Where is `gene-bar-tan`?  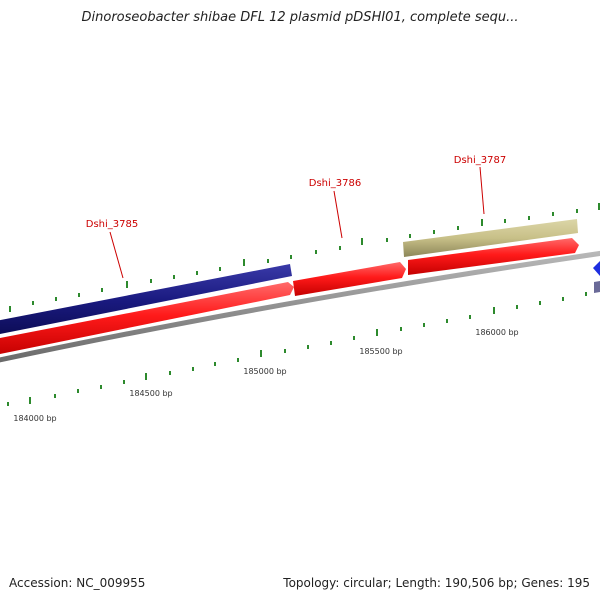 gene-bar-tan is located at coordinates (490, 238).